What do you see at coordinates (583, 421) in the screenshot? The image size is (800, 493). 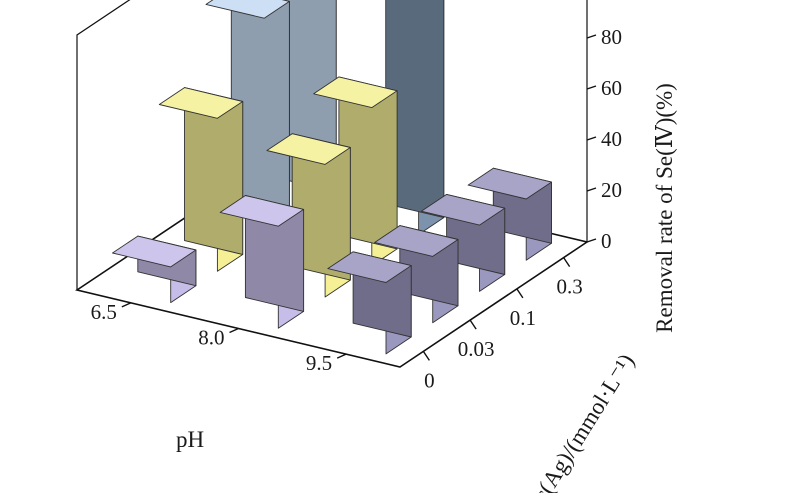 I see `x-axis-label: c(Ag)/(mmol·L⁻¹)` at bounding box center [583, 421].